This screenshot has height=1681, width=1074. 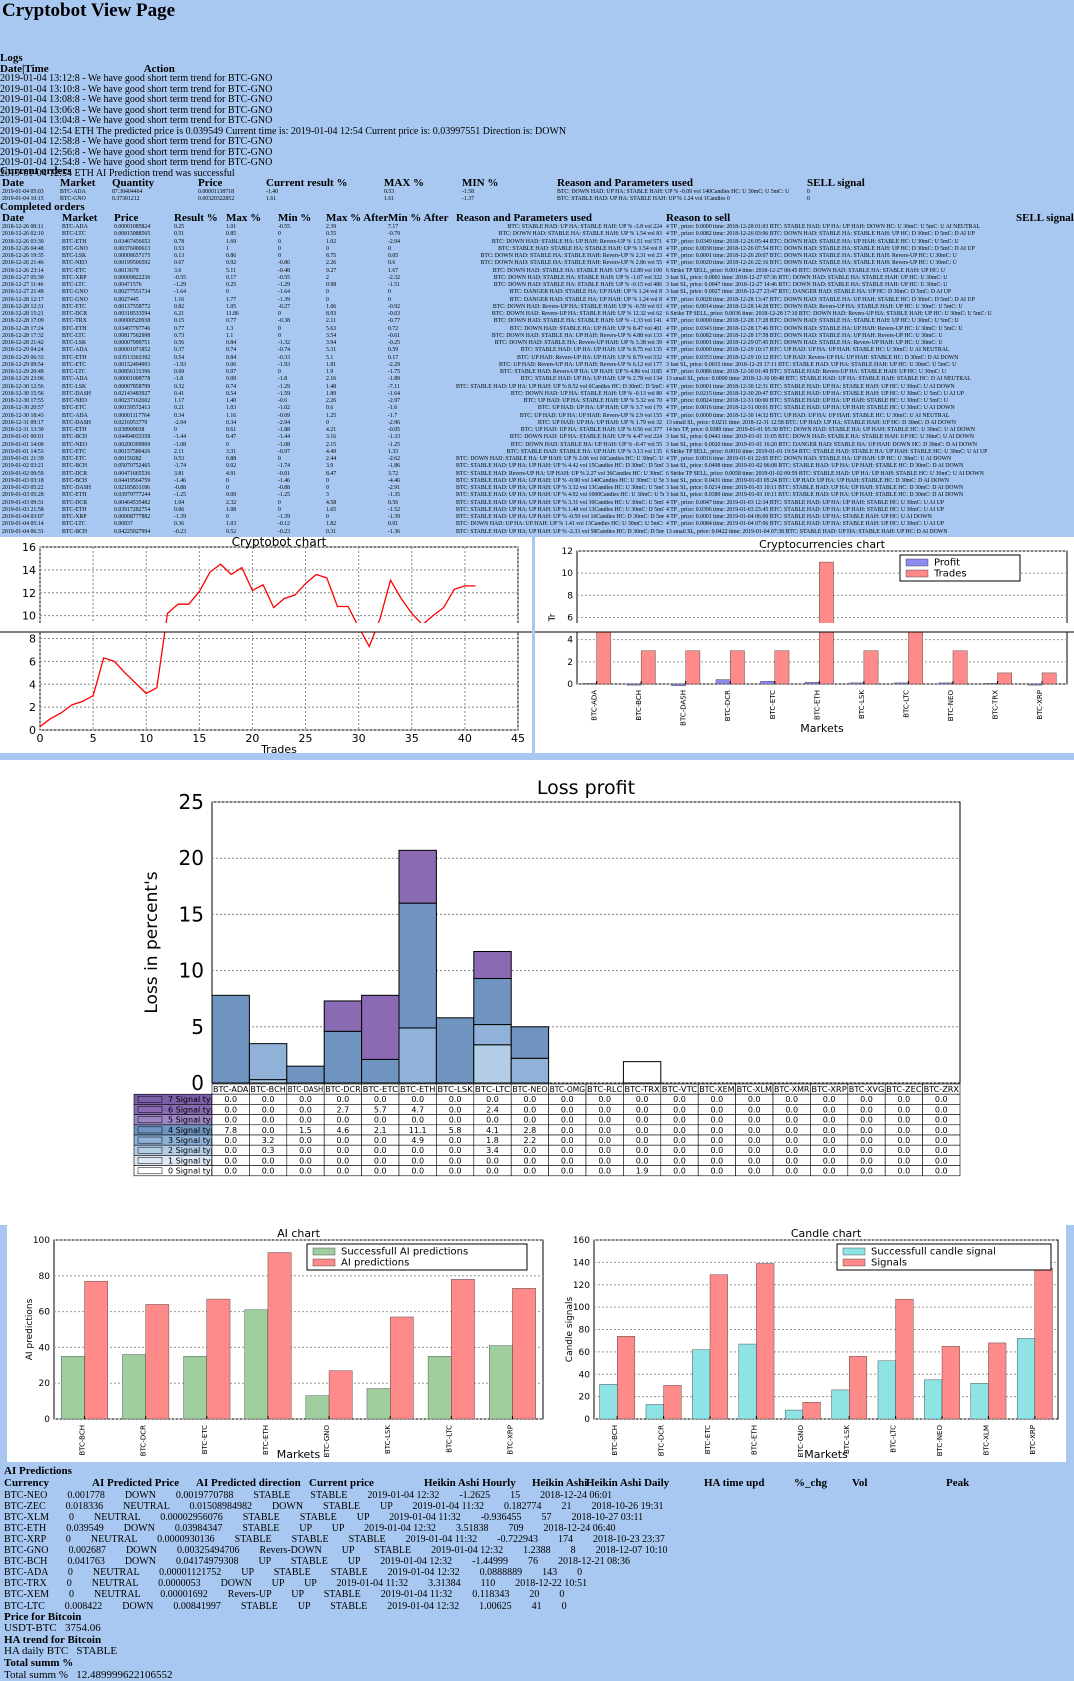 What do you see at coordinates (539, 1629) in the screenshot?
I see `price-btc-row: USDT-BTC 3754.06` at bounding box center [539, 1629].